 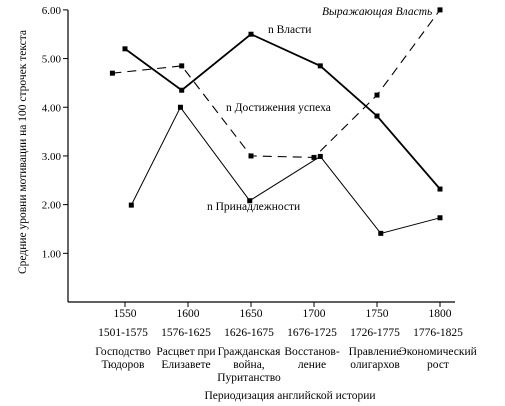 What do you see at coordinates (289, 30) in the screenshot?
I see `series-label-power: n Власти` at bounding box center [289, 30].